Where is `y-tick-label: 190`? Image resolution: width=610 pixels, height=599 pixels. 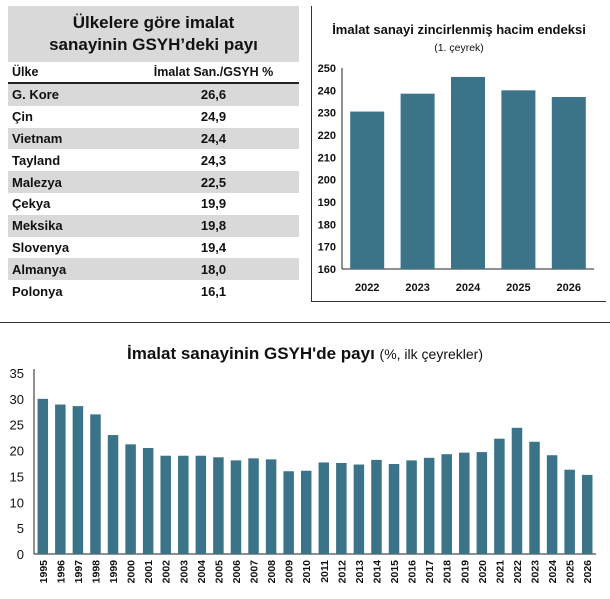 y-tick-label: 190 is located at coordinates (327, 203).